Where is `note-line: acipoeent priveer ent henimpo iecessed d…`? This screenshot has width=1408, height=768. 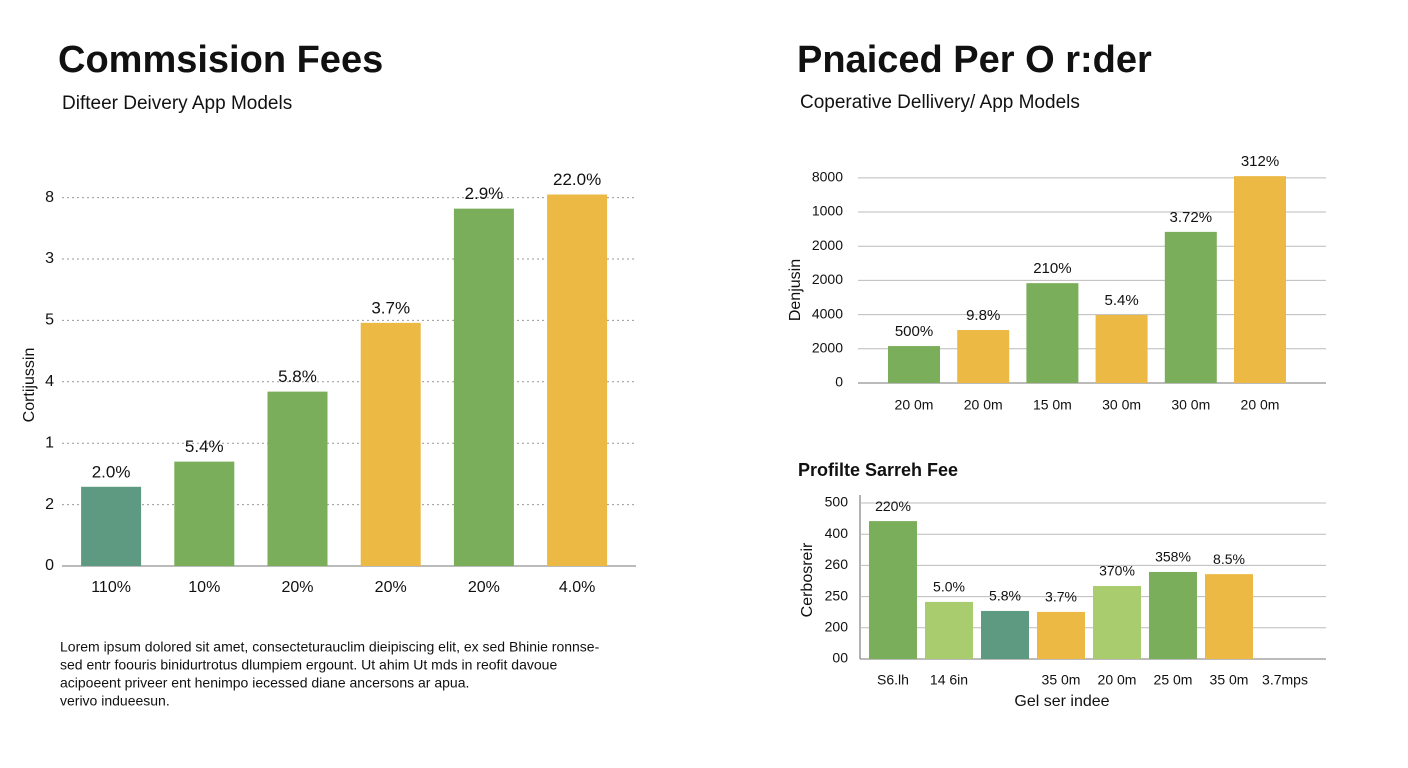 note-line: acipoeent priveer ent henimpo iecessed d… is located at coordinates (264, 683).